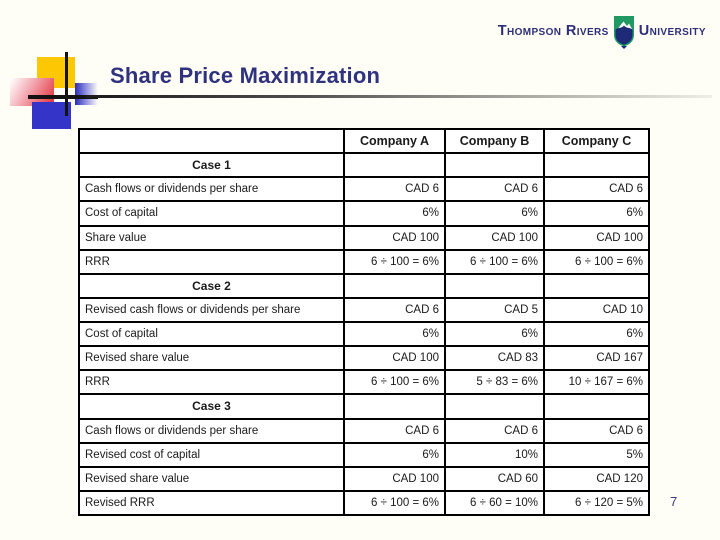 This screenshot has width=720, height=540. I want to click on value-cell: 10 ÷ 167 = 6%, so click(596, 382).